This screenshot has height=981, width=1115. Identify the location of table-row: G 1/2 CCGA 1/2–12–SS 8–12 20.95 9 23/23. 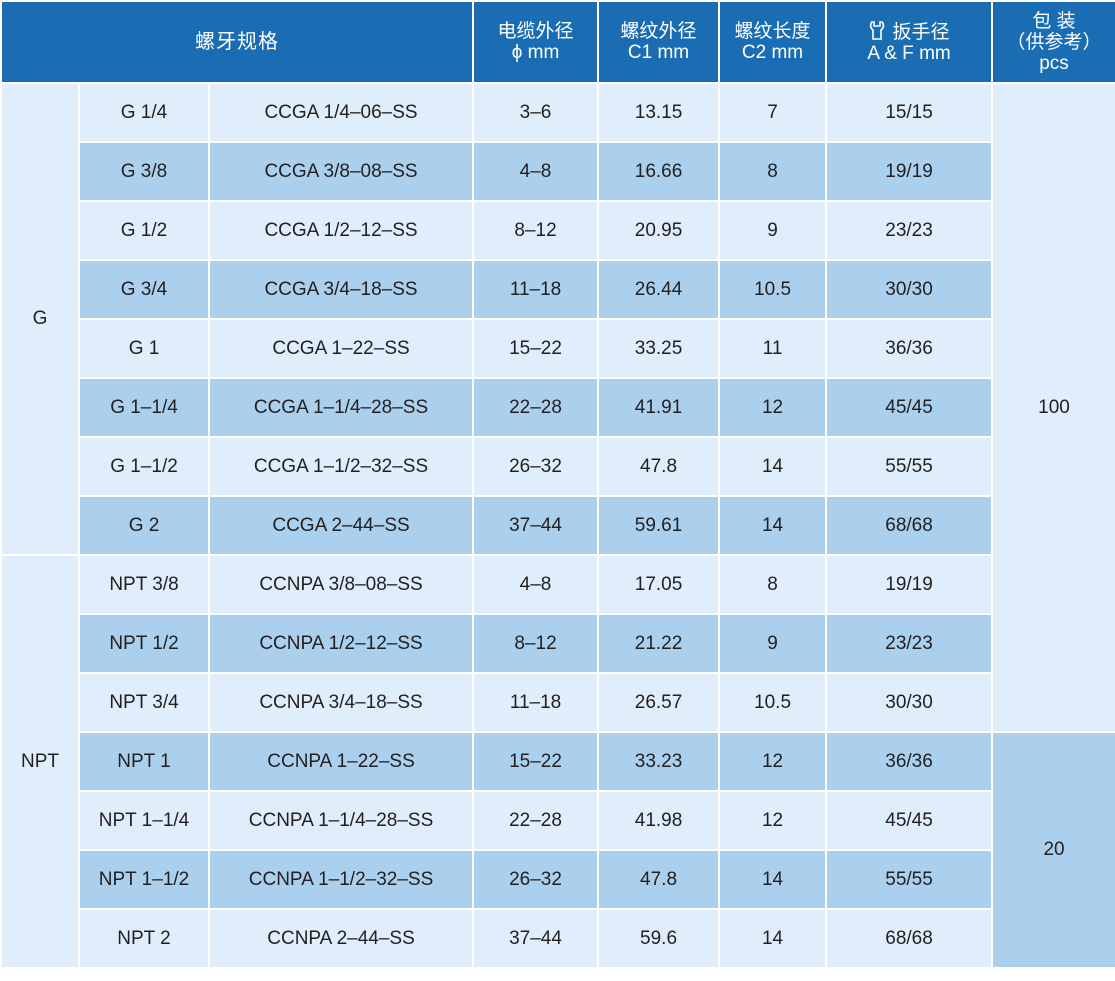
(558, 230).